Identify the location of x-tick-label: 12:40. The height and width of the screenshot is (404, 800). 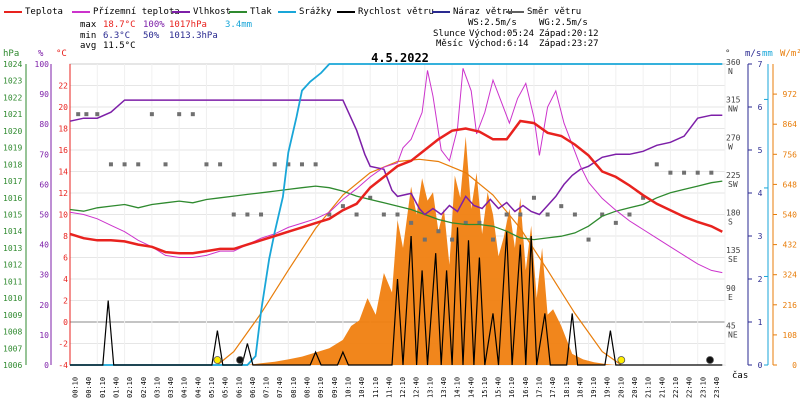
(417, 387).